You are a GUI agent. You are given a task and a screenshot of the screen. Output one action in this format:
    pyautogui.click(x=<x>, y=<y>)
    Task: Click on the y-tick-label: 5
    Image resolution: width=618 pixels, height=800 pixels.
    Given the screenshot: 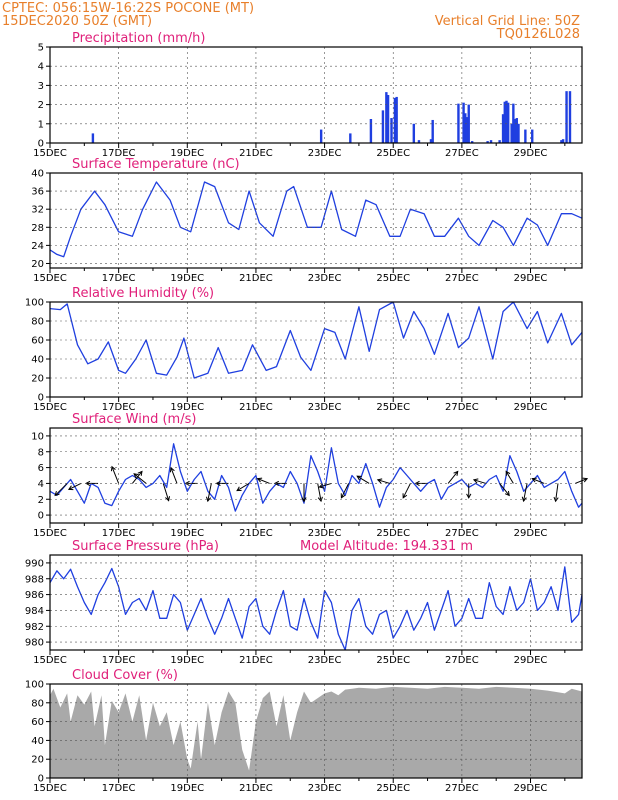 What is the action you would take?
    pyautogui.click(x=41, y=48)
    